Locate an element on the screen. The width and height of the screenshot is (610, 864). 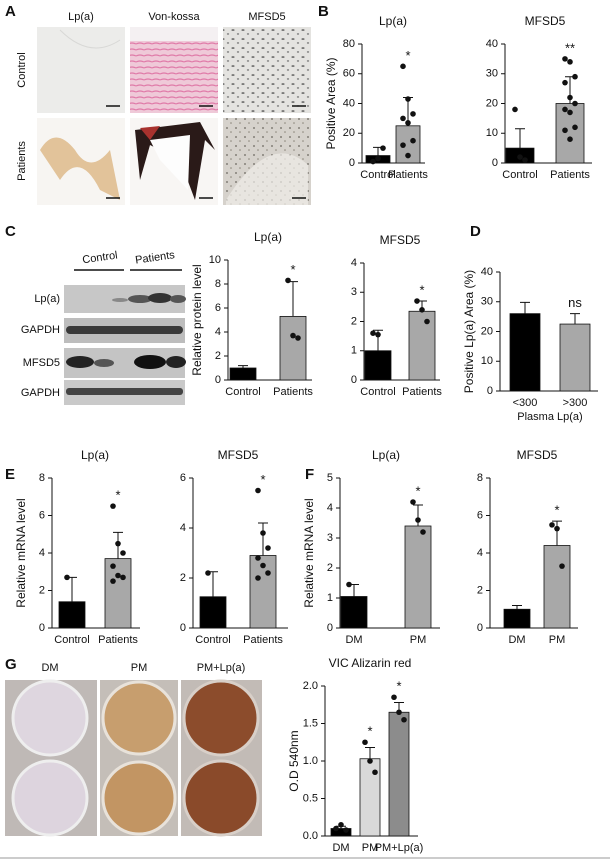
y-tick-label: 5 is located at coordinates (330, 478).